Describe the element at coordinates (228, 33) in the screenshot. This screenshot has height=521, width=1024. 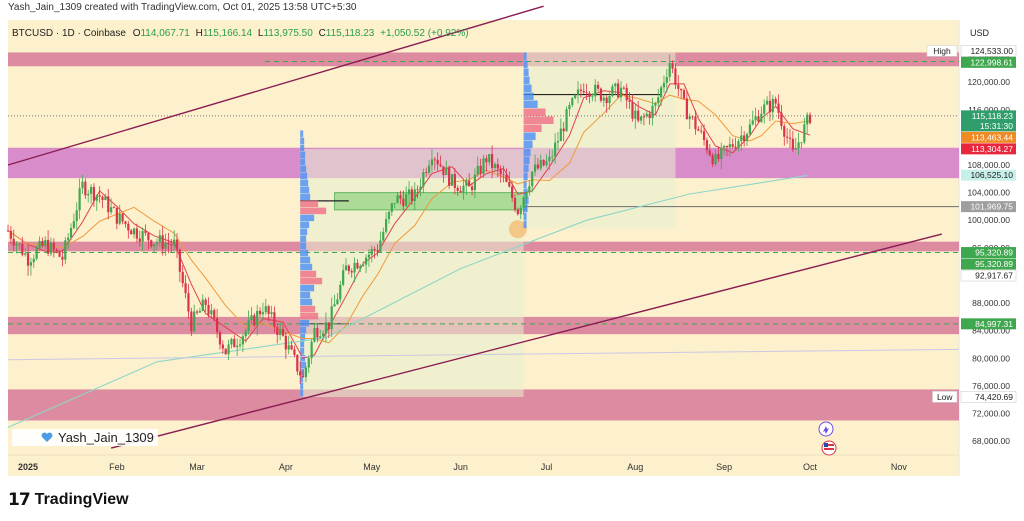
I see `legend-high: 115,166.14` at that location.